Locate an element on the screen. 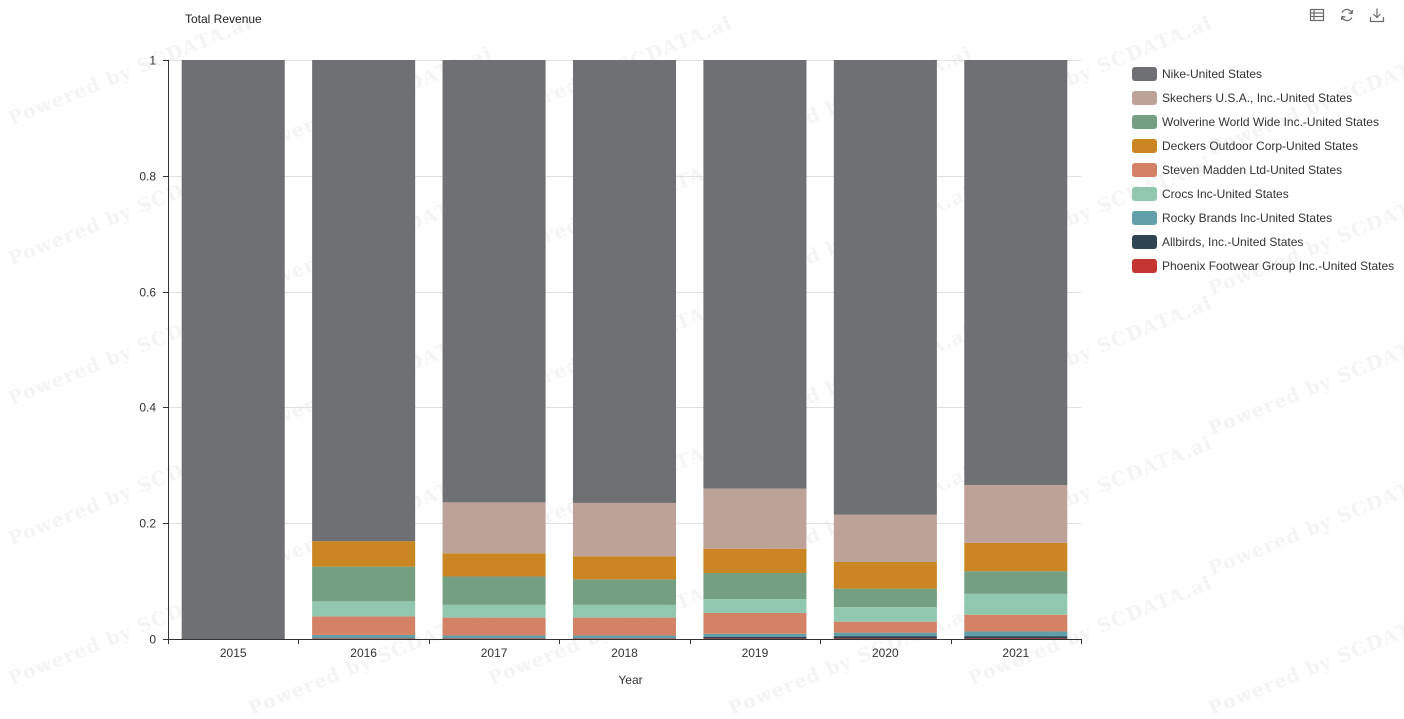 The height and width of the screenshot is (719, 1404). legend-item: Skechers U.S.A., Inc.-United States is located at coordinates (1263, 98).